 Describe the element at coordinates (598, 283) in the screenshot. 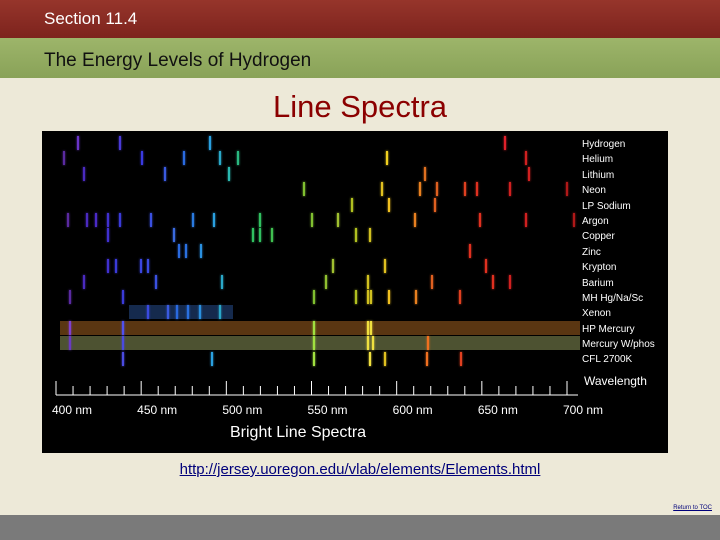

I see `element-name: Barium` at that location.